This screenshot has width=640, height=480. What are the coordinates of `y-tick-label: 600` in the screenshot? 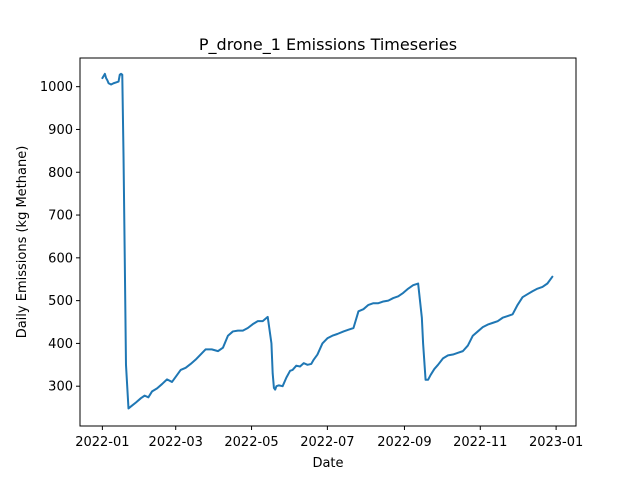 It's located at (60, 258).